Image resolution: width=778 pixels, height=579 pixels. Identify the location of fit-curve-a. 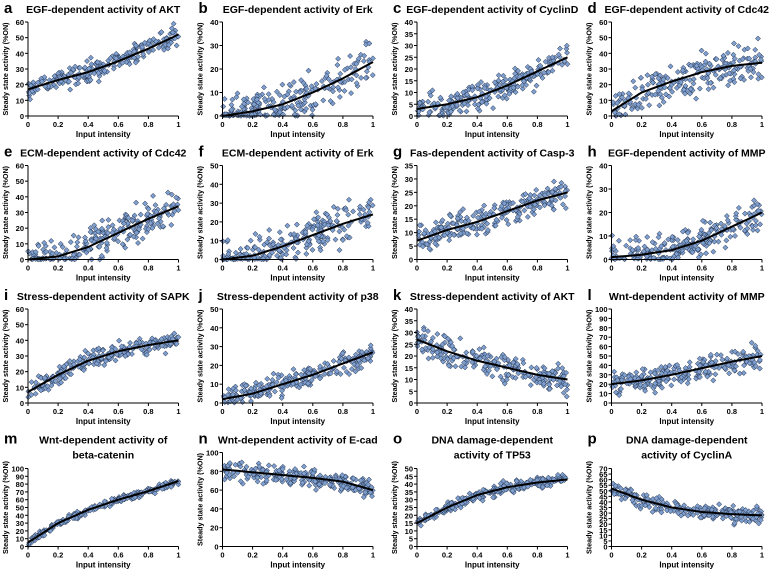
(103, 62).